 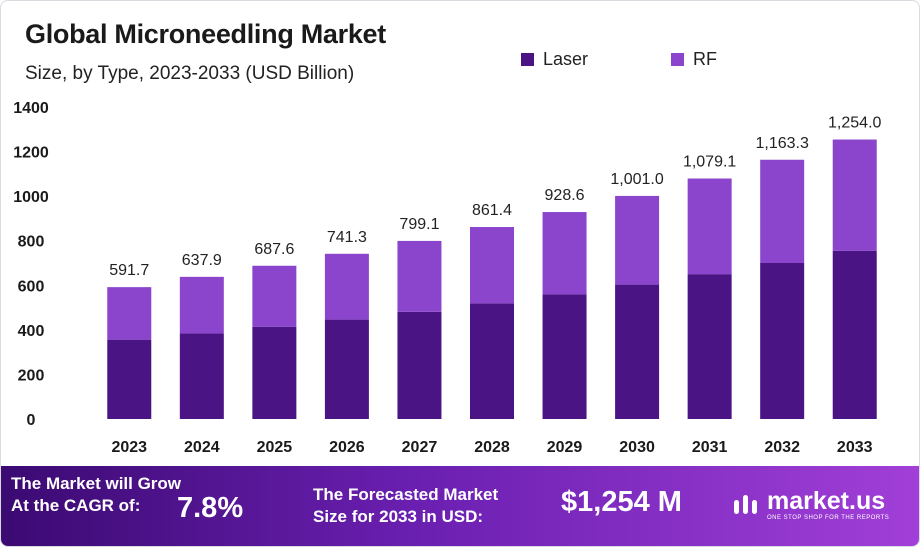 I want to click on data-label: 637.9, so click(x=202, y=260).